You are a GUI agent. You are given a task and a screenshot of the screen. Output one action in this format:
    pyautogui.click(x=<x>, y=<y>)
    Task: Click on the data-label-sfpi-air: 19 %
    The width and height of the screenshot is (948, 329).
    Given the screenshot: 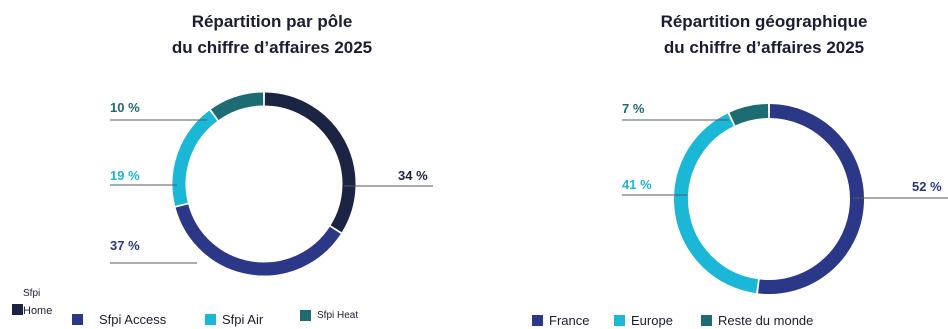 What is the action you would take?
    pyautogui.click(x=125, y=175)
    